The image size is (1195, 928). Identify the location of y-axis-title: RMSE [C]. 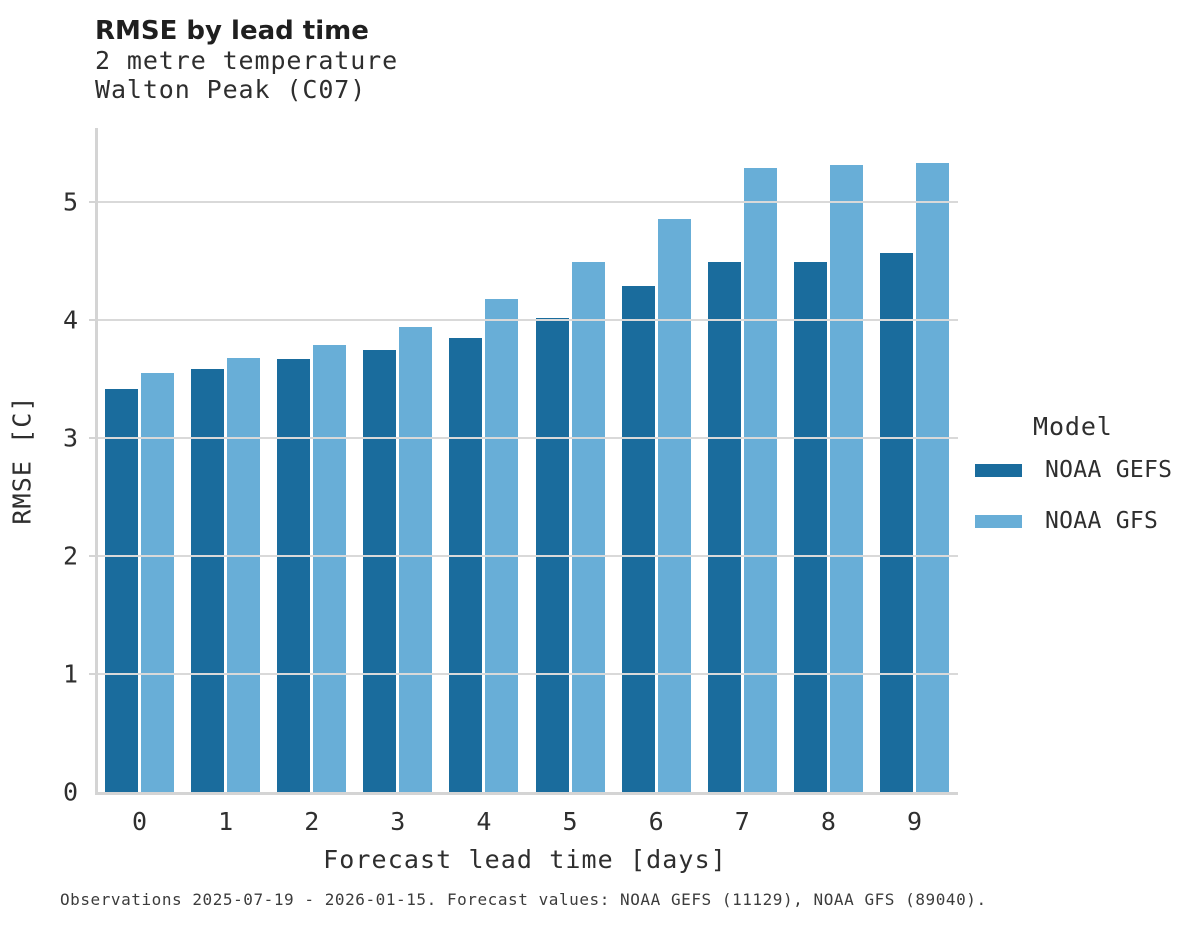
(22, 460).